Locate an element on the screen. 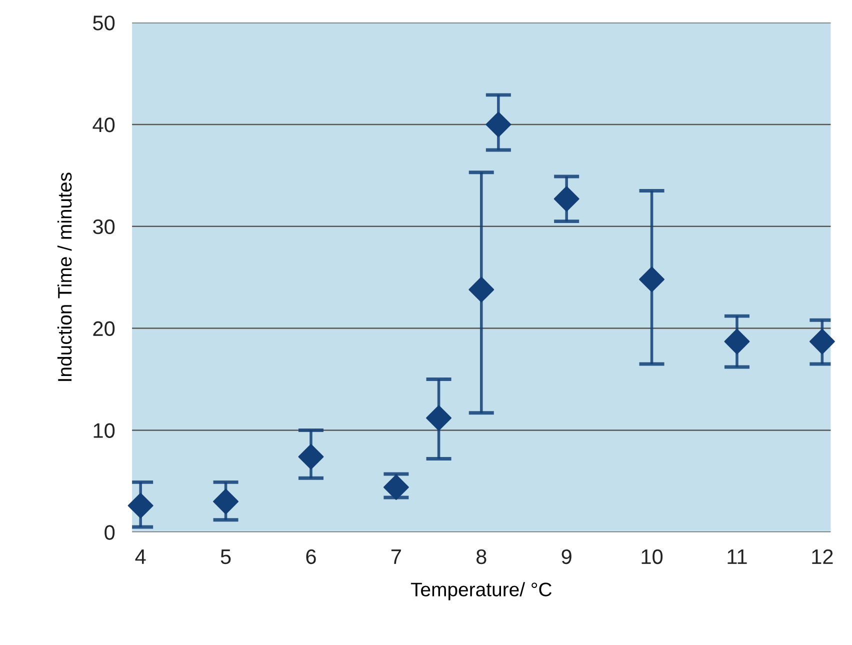 The width and height of the screenshot is (852, 645). x-tick-label: 7 is located at coordinates (396, 557).